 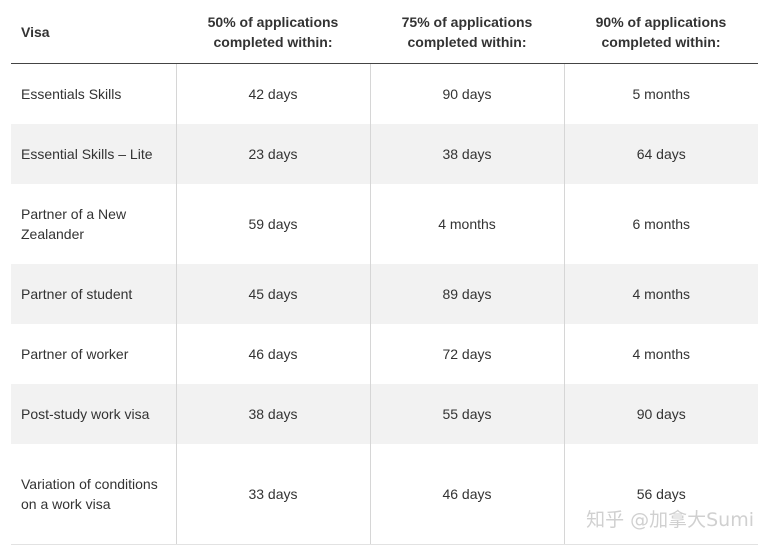 What do you see at coordinates (466, 494) in the screenshot?
I see `time-75-cell: 46 days` at bounding box center [466, 494].